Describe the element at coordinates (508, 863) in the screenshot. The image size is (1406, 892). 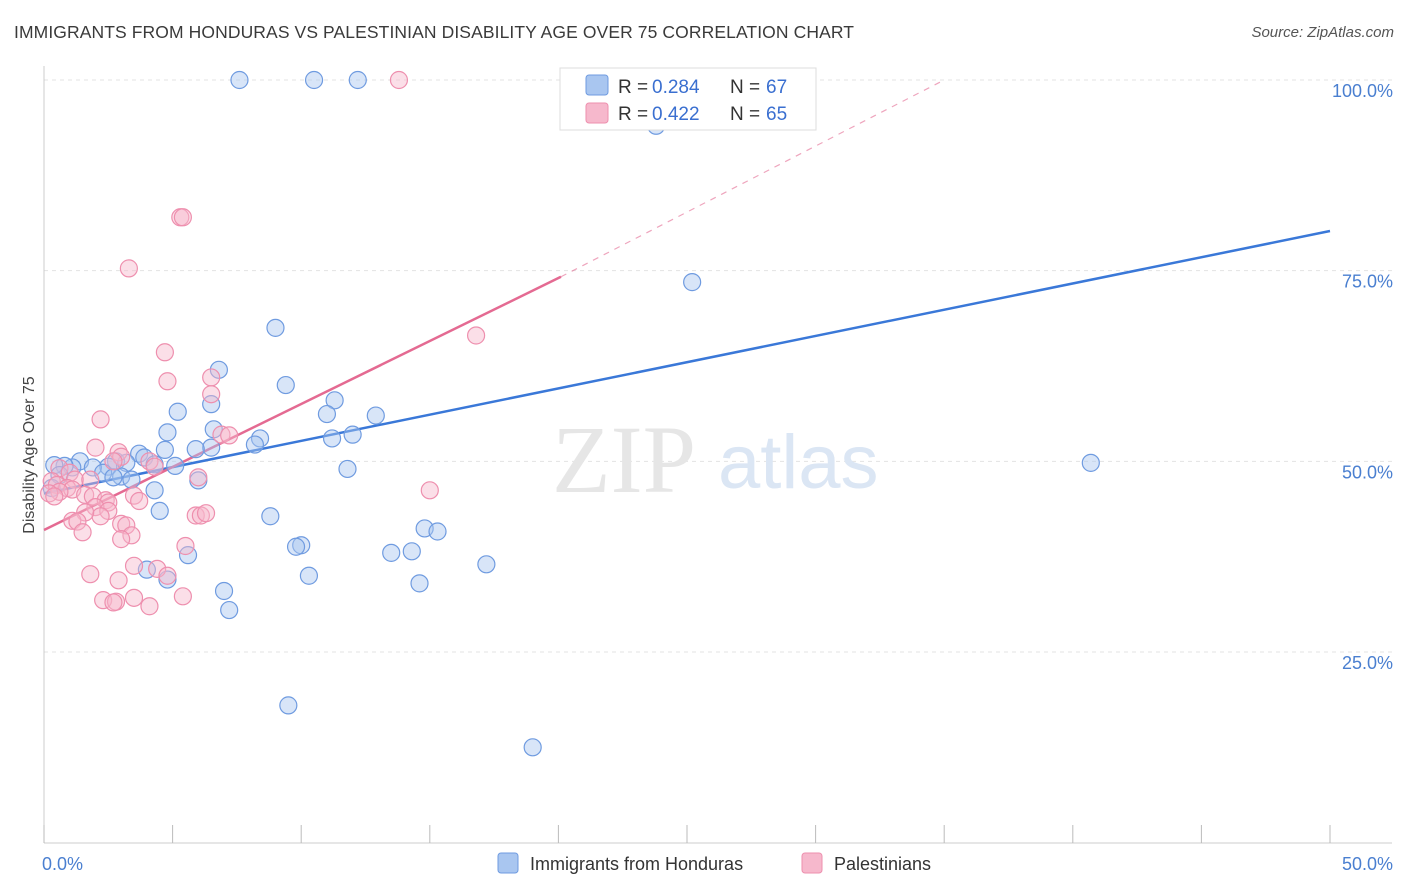
I see `bottom-legend-swatch-blue` at that location.